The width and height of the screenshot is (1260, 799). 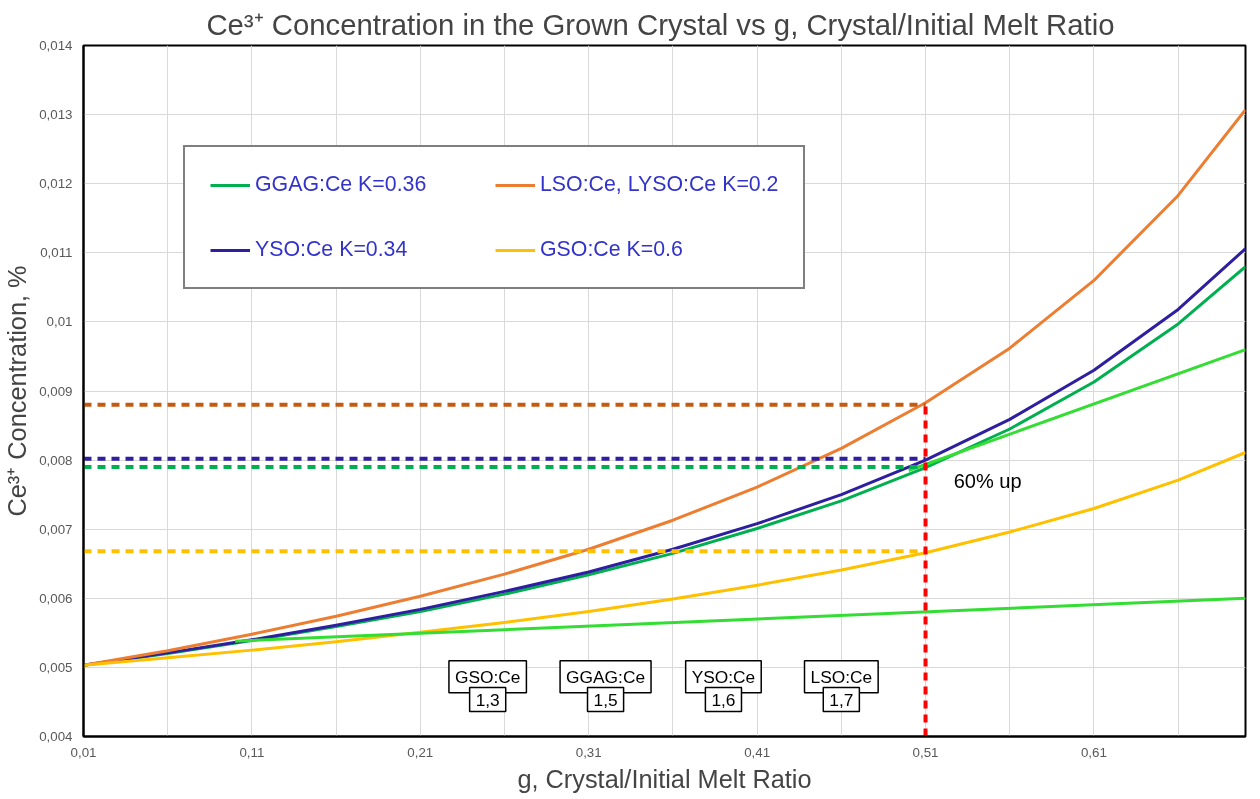 I want to click on y-tick-label: 0,01, so click(x=59, y=322).